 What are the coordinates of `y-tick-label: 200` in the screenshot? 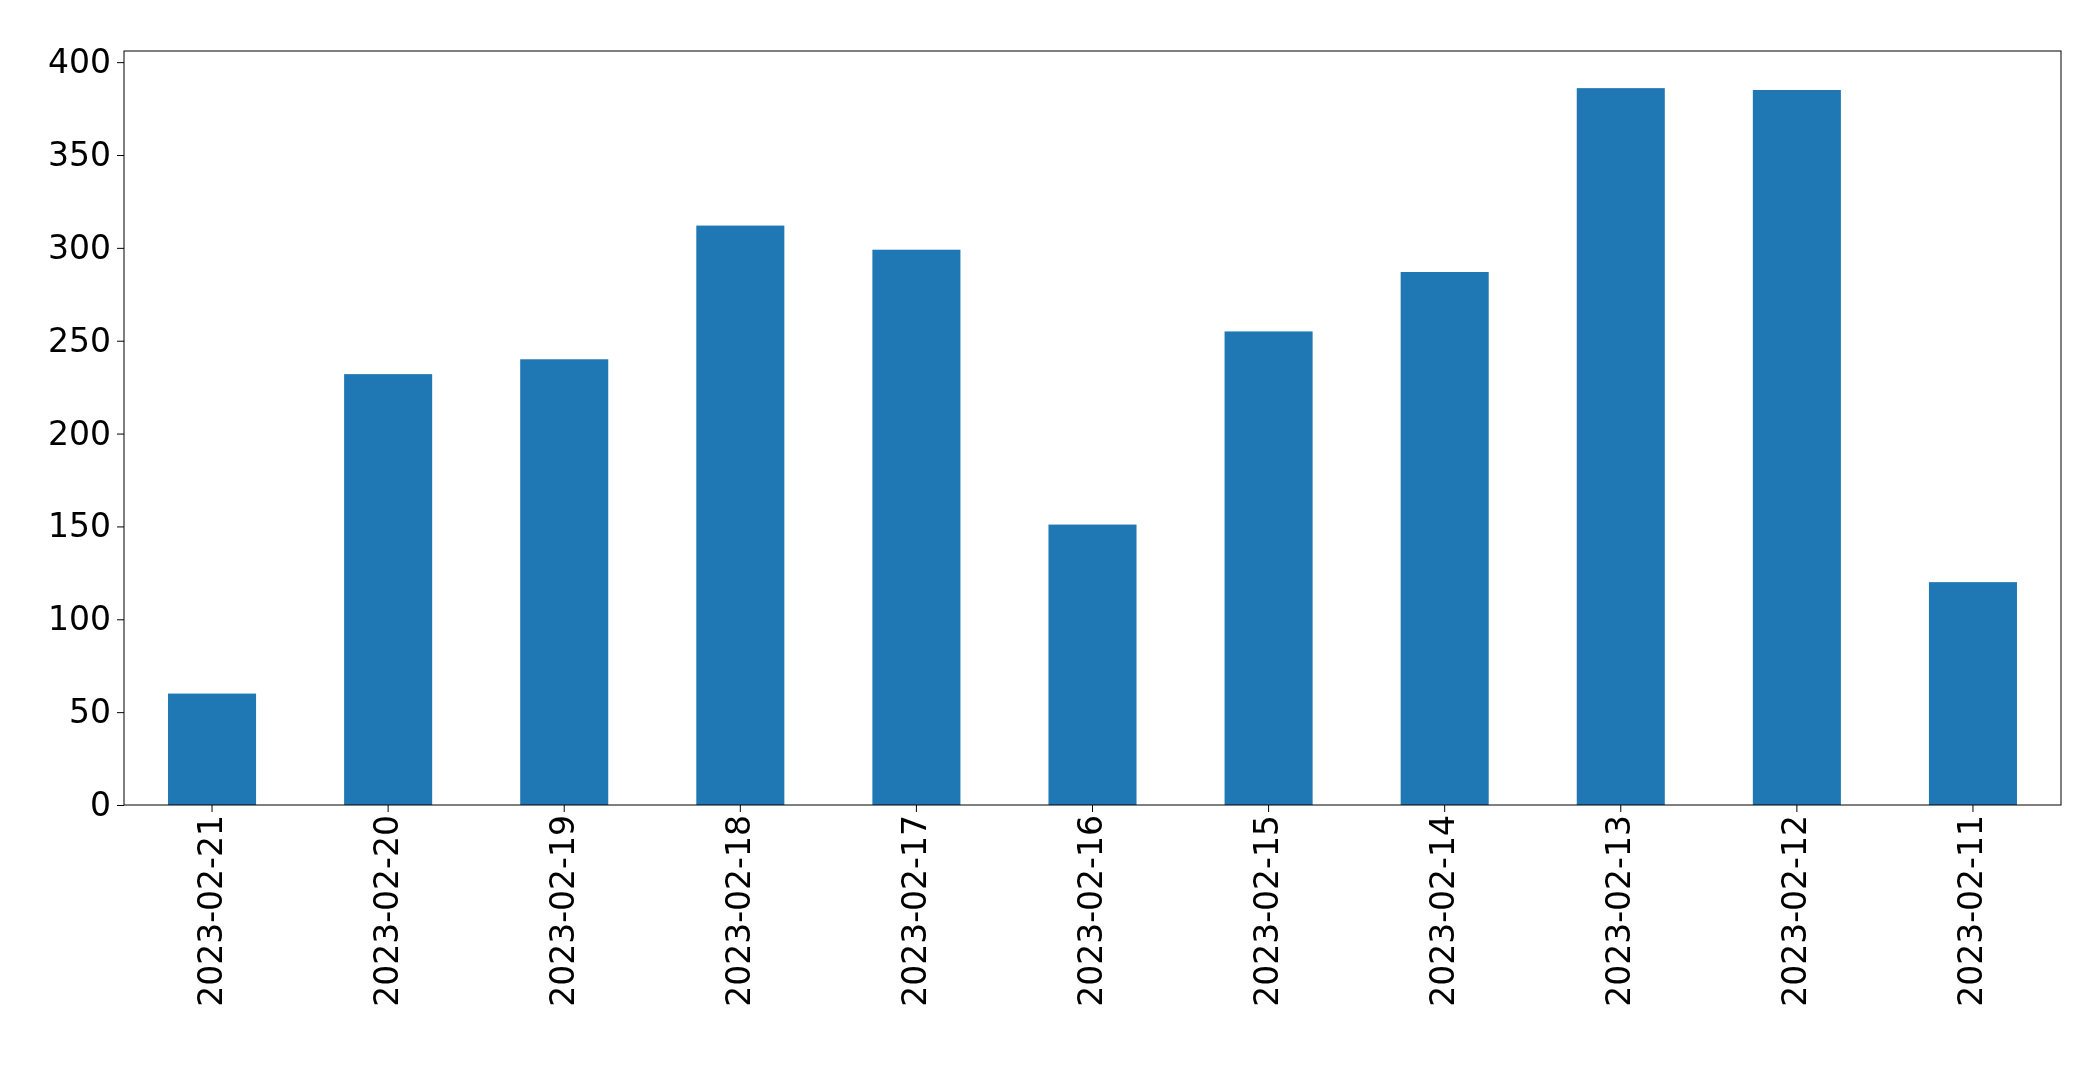 It's located at (79, 433).